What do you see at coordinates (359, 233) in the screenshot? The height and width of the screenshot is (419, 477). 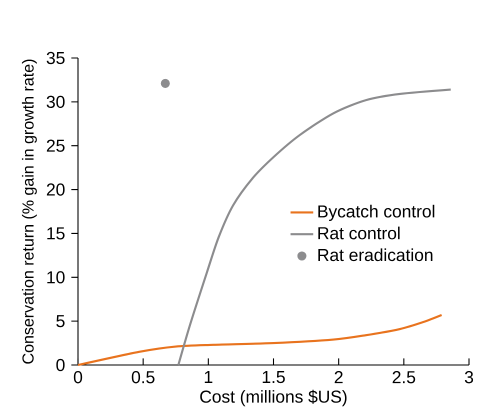 I see `legend-label: Rat control` at bounding box center [359, 233].